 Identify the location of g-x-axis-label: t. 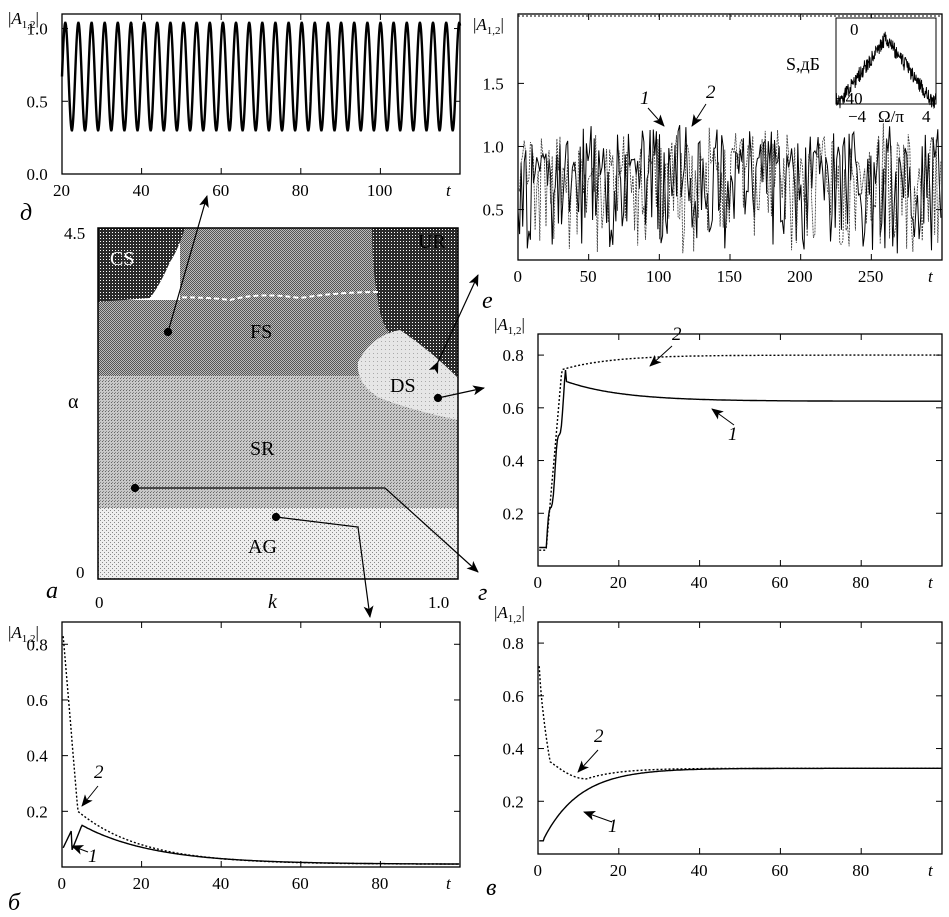
(931, 582).